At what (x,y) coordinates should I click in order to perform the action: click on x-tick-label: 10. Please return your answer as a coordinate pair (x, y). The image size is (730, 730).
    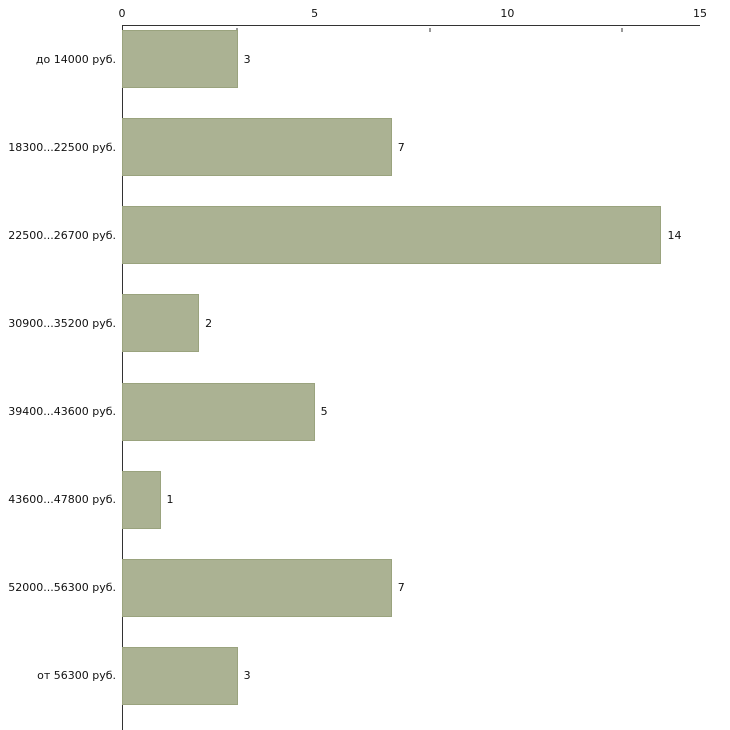
    Looking at the image, I should click on (507, 13).